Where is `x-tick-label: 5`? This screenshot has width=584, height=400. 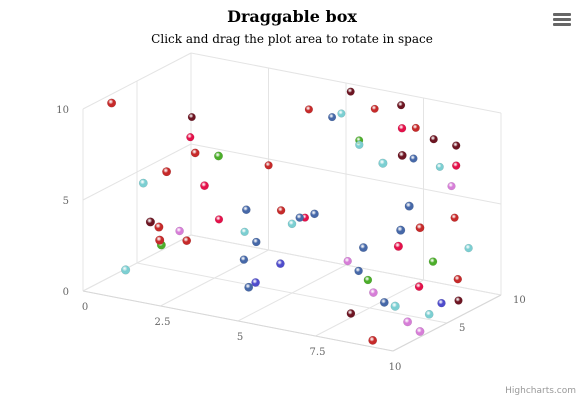 x-tick-label: 5 is located at coordinates (240, 337).